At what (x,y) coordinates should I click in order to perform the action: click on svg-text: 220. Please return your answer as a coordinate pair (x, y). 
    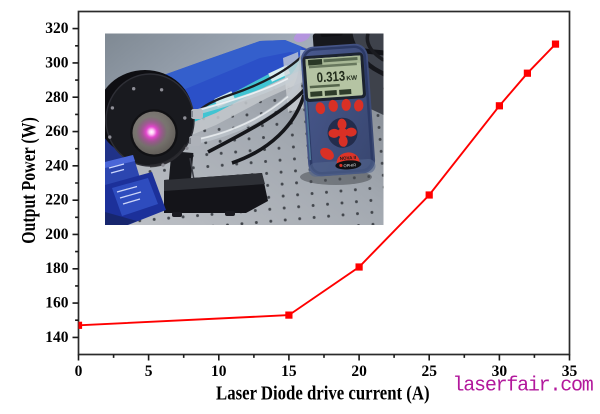
    Looking at the image, I should click on (57, 200).